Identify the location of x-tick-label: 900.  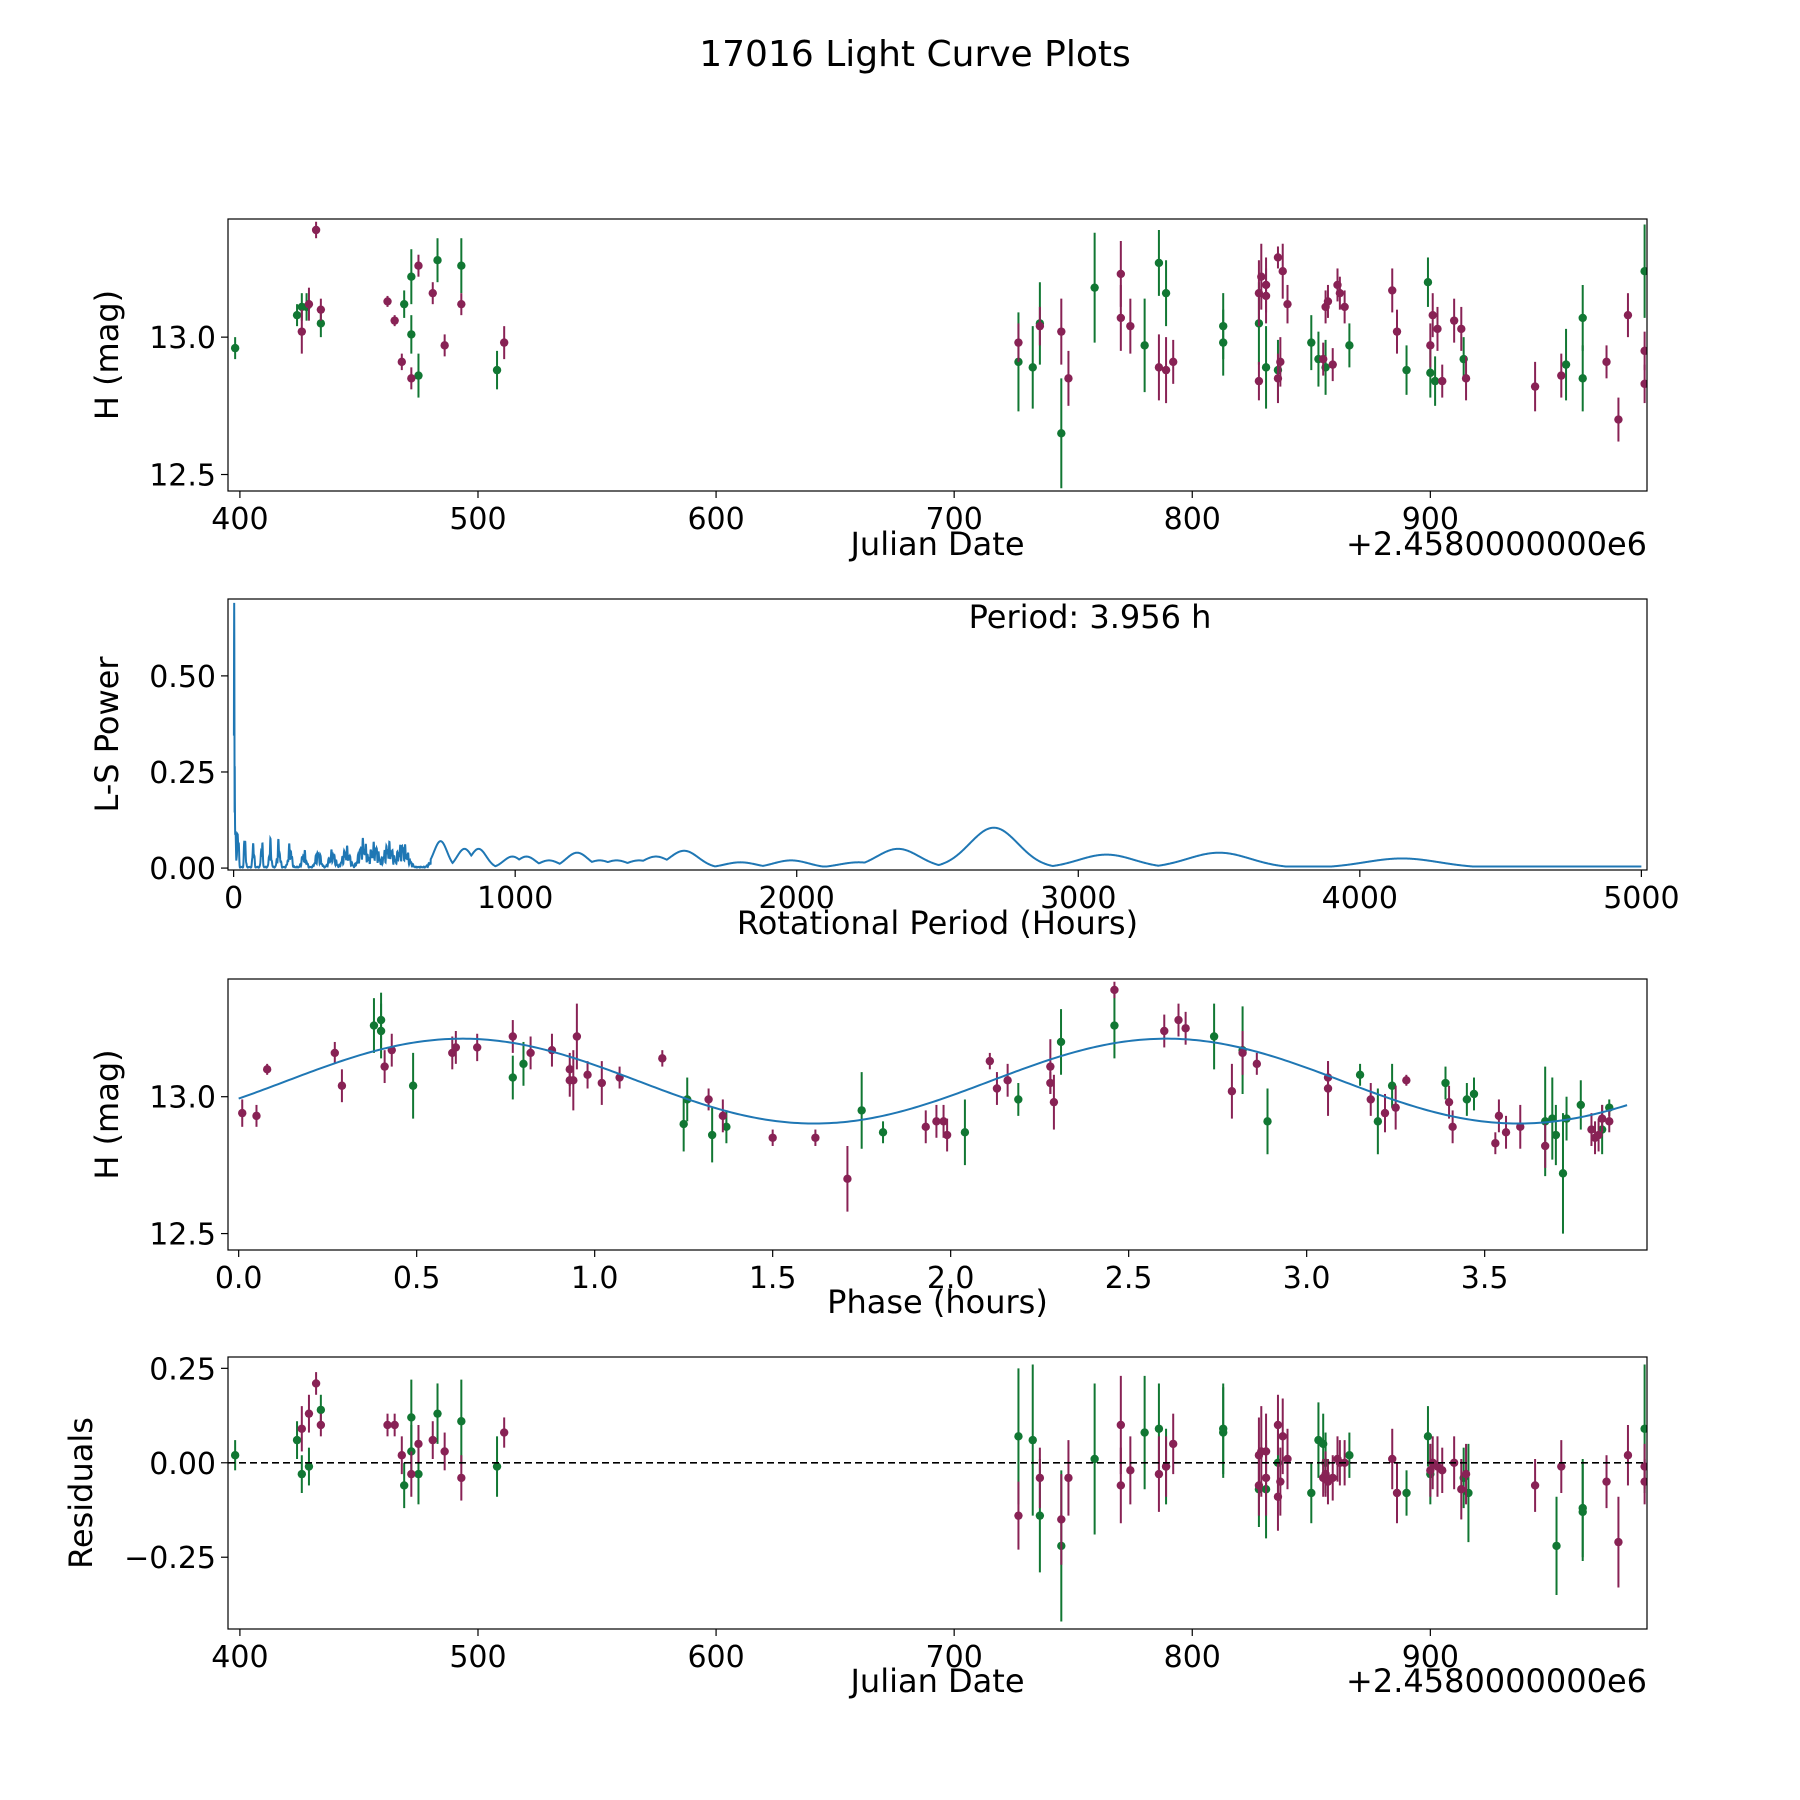
(1430, 1657).